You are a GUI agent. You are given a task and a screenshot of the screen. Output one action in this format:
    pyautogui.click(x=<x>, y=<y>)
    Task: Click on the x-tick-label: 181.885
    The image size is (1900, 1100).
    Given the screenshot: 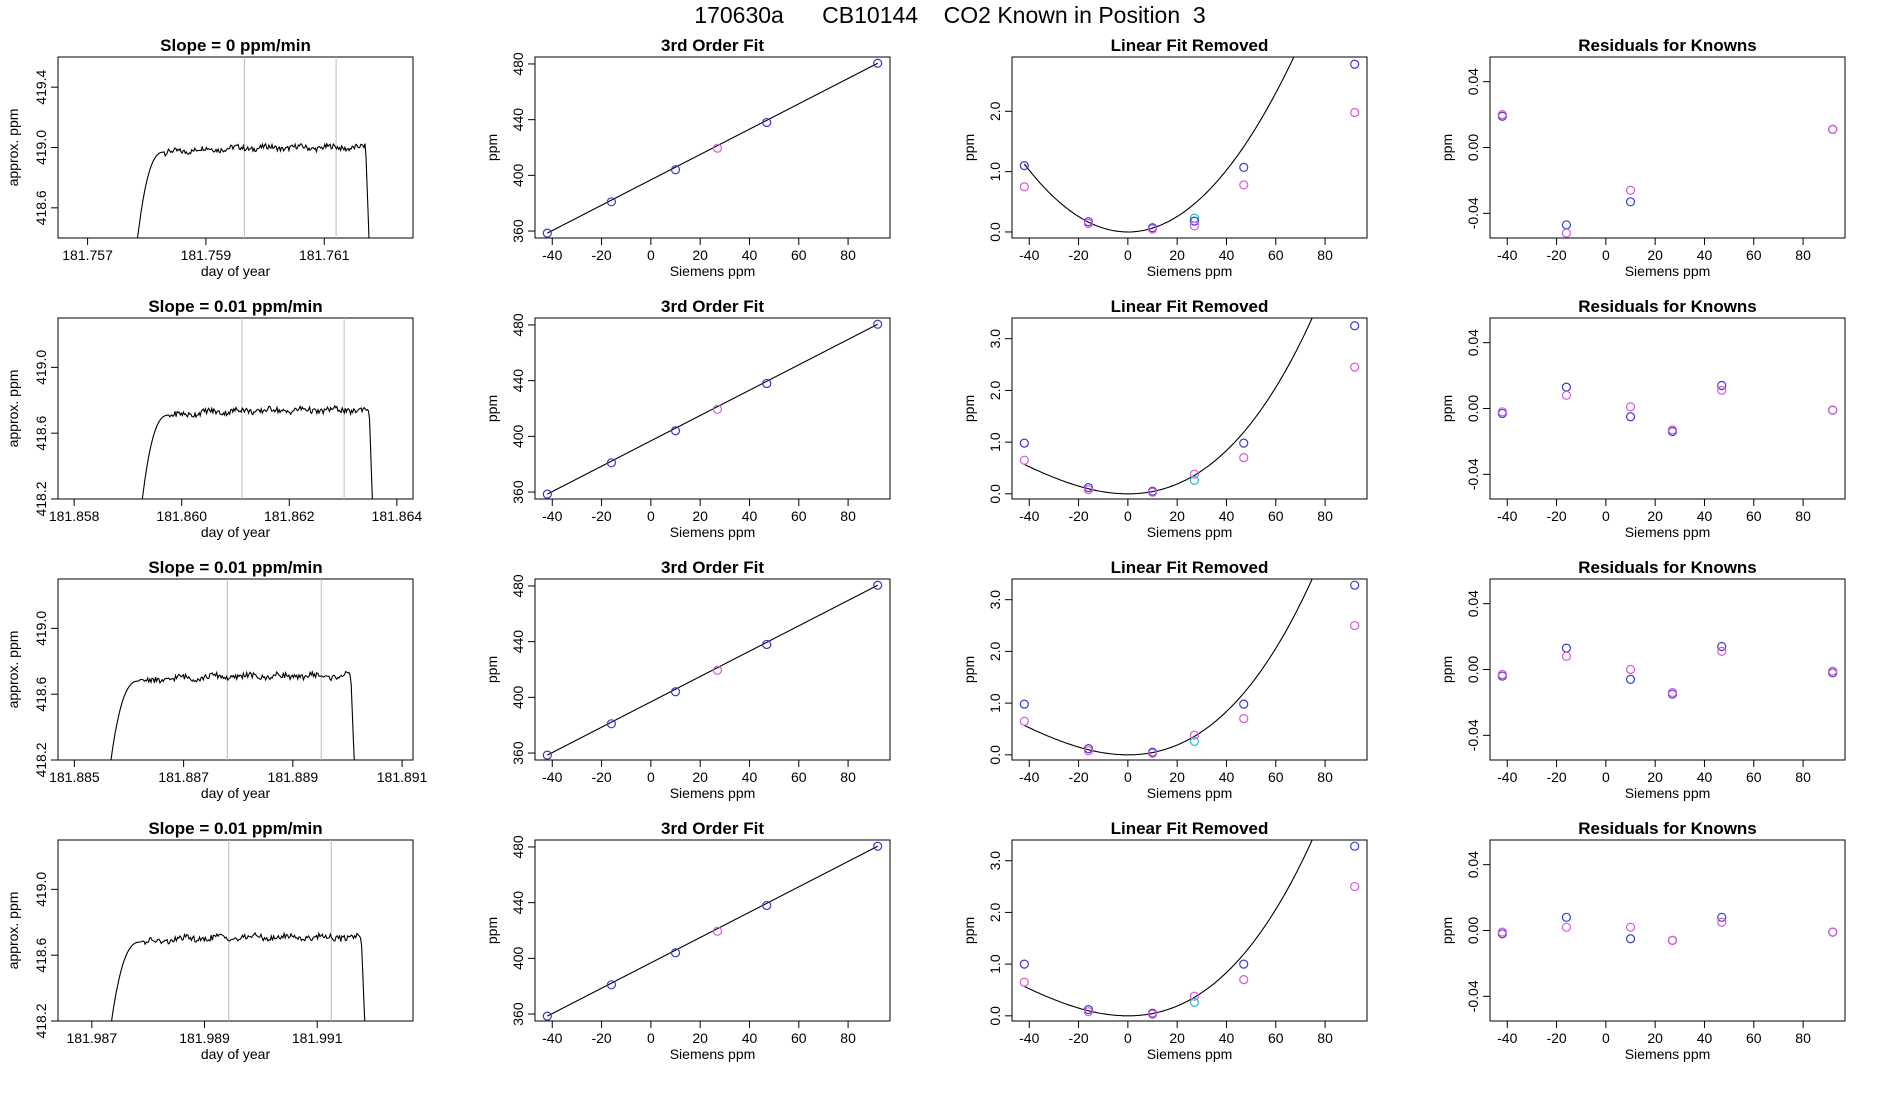 What is the action you would take?
    pyautogui.click(x=74, y=777)
    